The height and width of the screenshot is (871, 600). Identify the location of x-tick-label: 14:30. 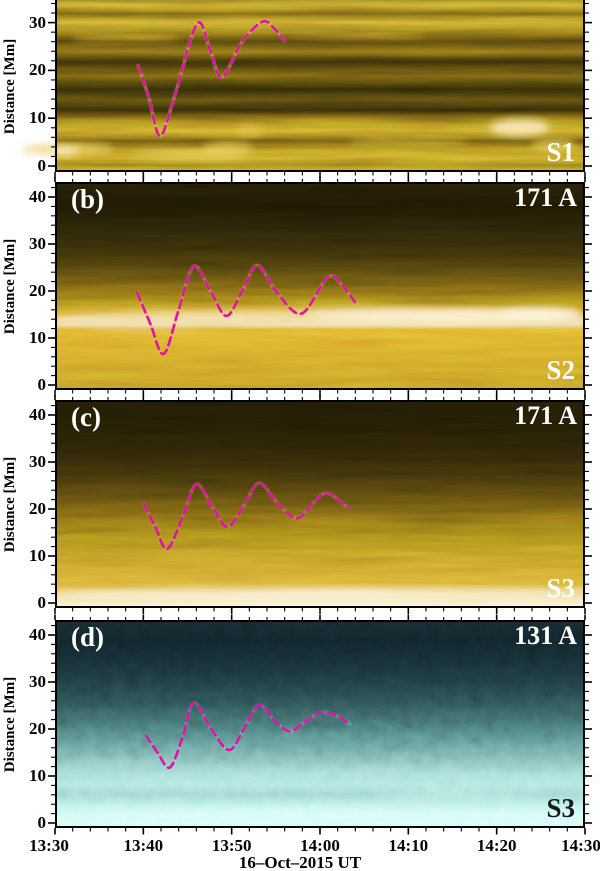
(580, 845).